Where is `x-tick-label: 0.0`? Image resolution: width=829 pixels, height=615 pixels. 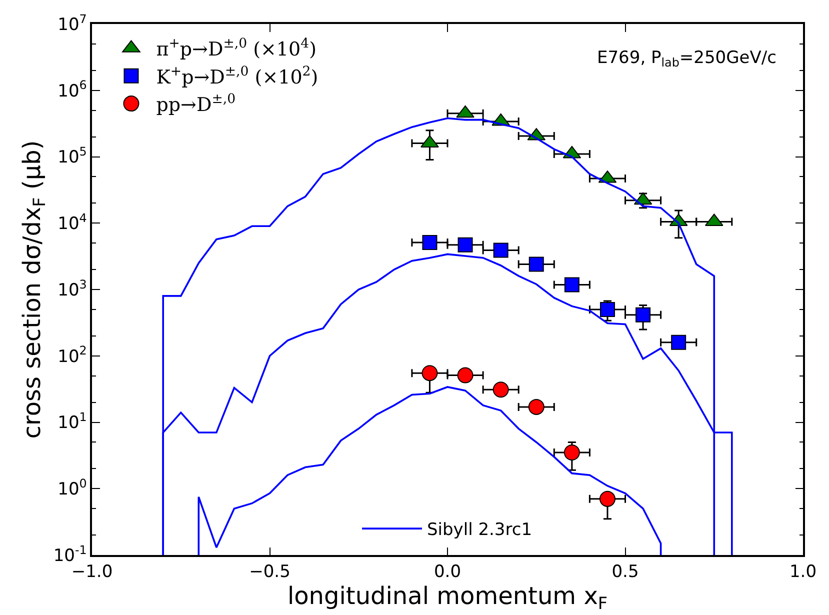
x-tick-label: 0.0 is located at coordinates (448, 572).